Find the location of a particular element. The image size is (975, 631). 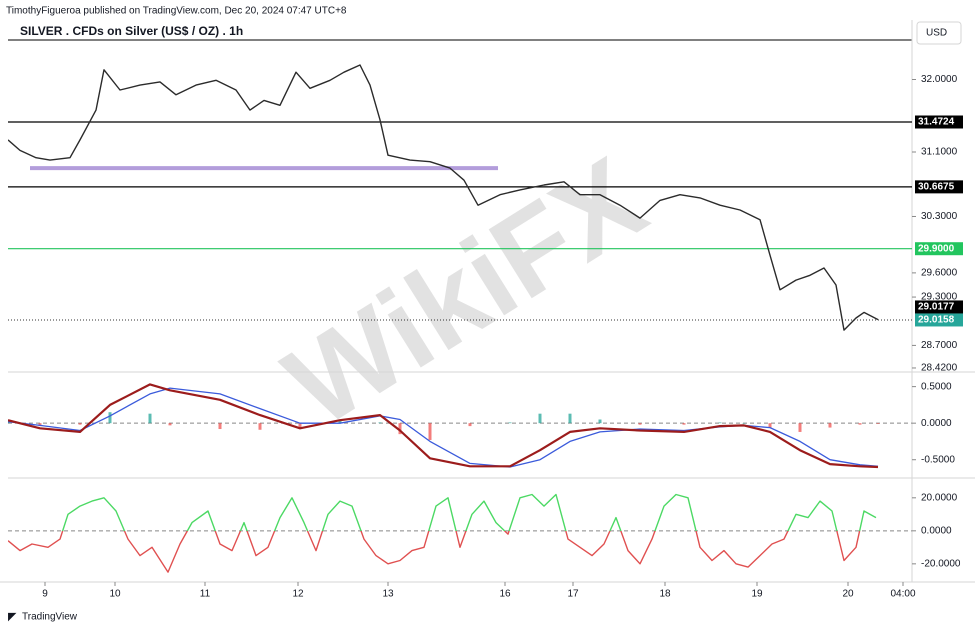

x-tick-label: 18 is located at coordinates (665, 594).